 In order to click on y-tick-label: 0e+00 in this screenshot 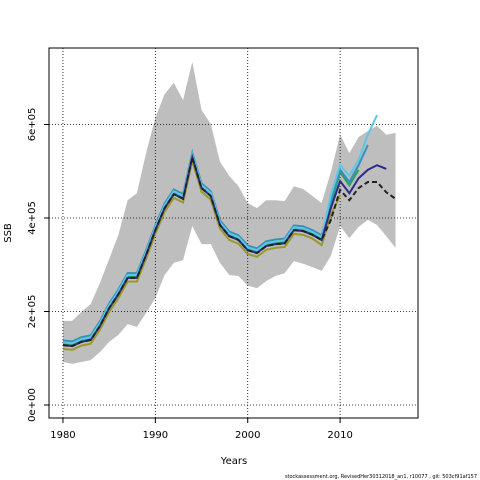, I will do `click(32, 405)`.